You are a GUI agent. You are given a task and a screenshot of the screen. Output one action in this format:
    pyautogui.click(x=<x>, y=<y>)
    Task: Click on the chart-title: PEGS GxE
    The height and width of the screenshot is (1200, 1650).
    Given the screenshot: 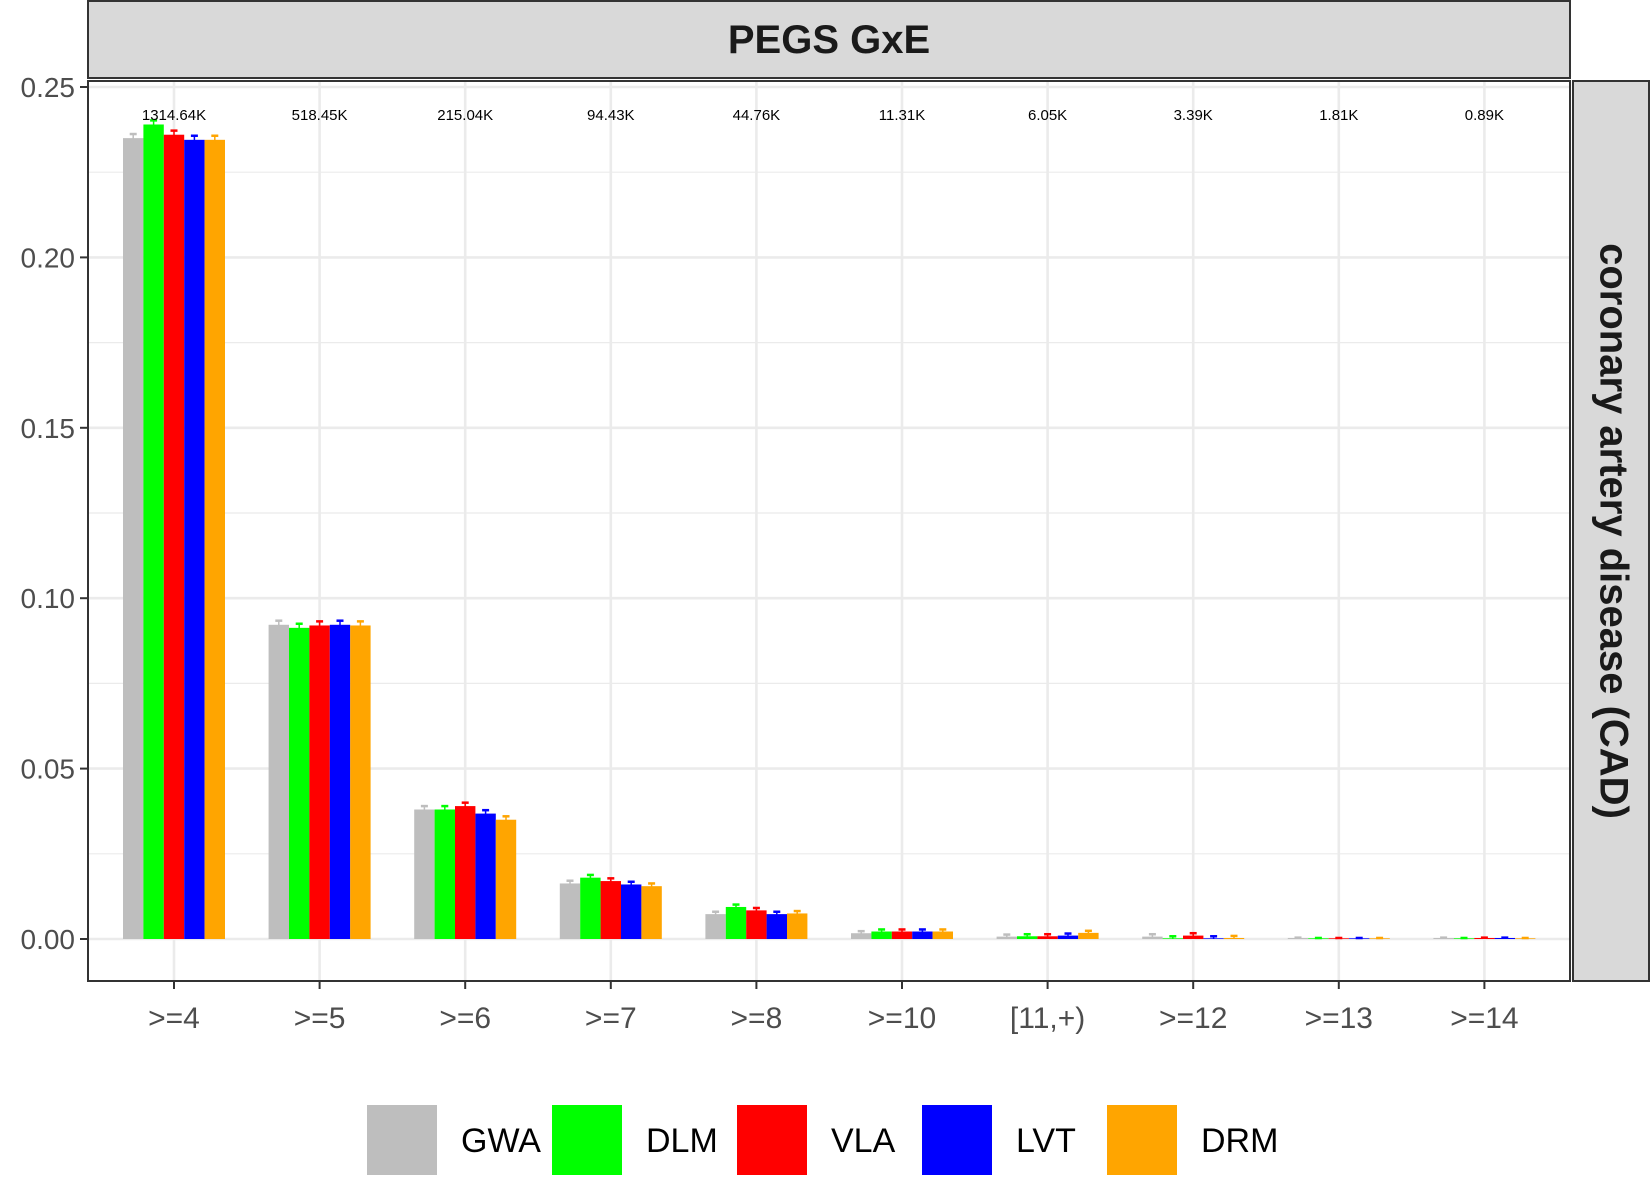 What is the action you would take?
    pyautogui.click(x=829, y=40)
    